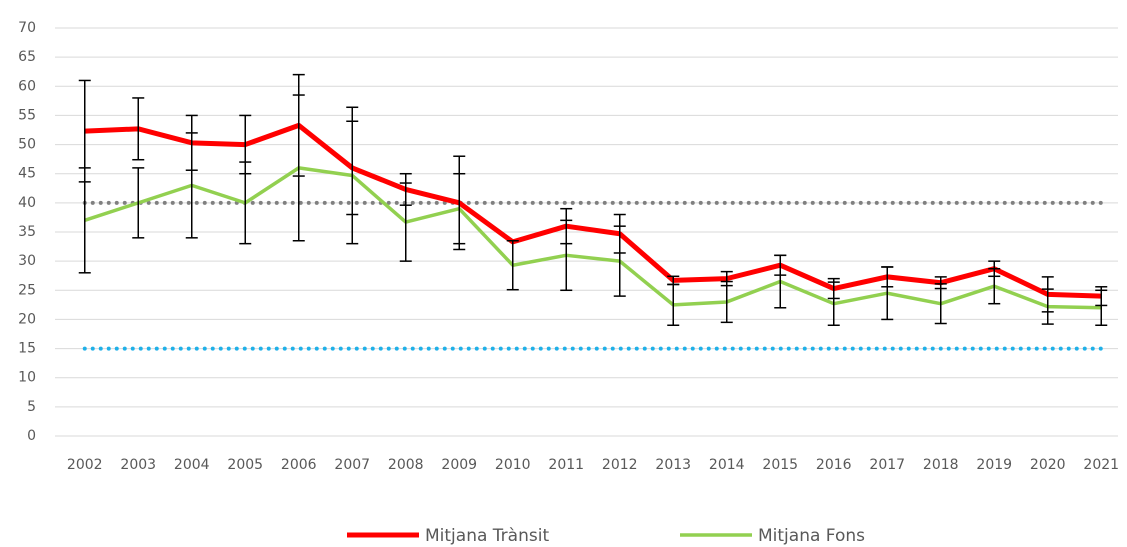 The image size is (1127, 547). What do you see at coordinates (811, 536) in the screenshot?
I see `legend-label: Mitjana Fons` at bounding box center [811, 536].